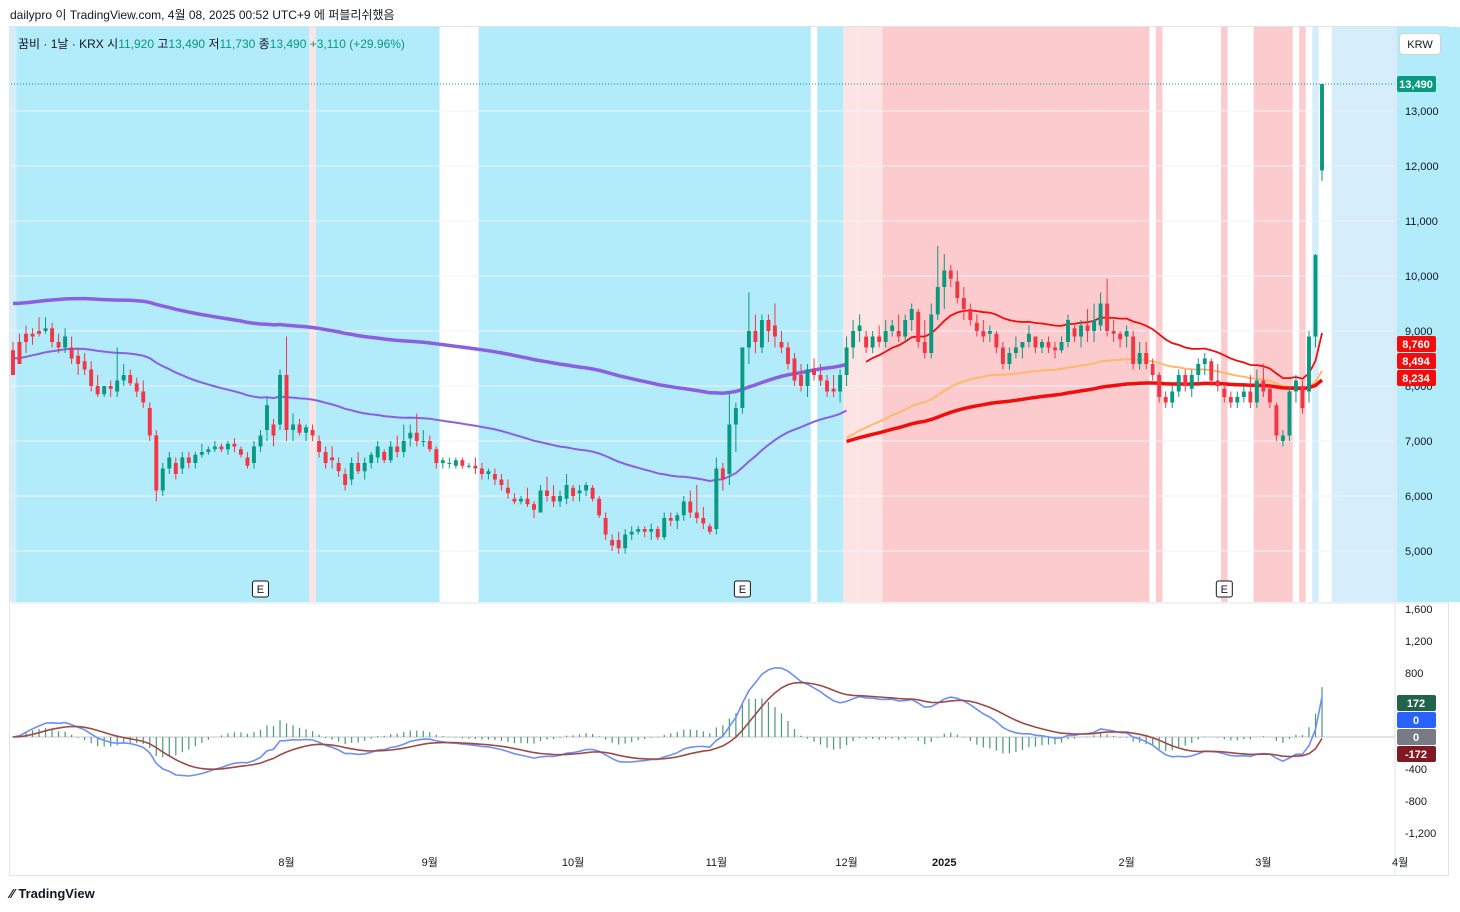 The height and width of the screenshot is (912, 1460). What do you see at coordinates (430, 862) in the screenshot?
I see `time-tick-label: 9월` at bounding box center [430, 862].